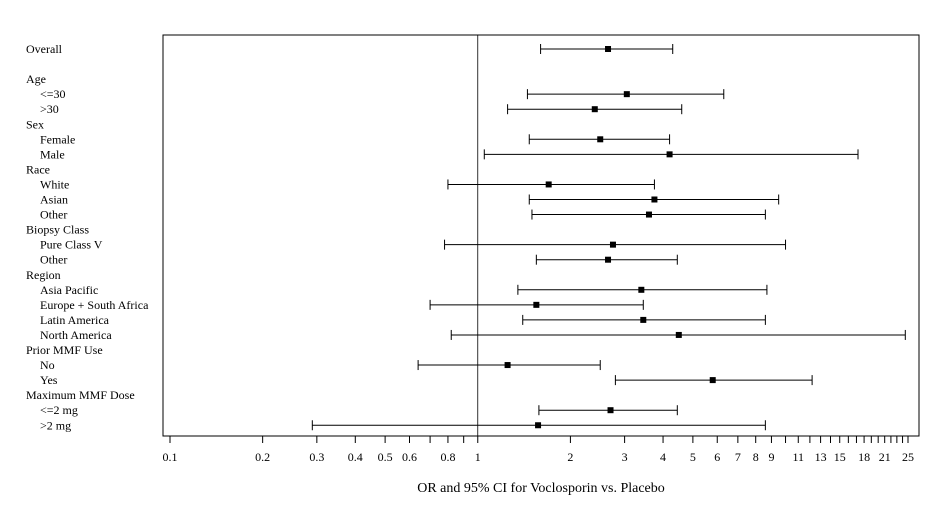  Describe the element at coordinates (738, 457) in the screenshot. I see `x-tick-label: 7` at that location.